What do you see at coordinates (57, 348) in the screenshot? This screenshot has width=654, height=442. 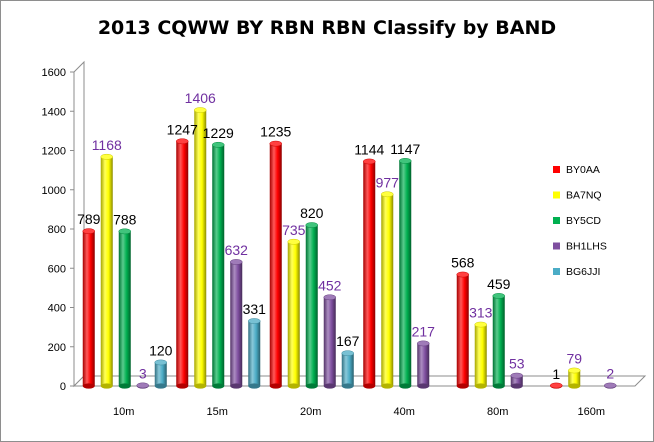 I see `y-tick-label: 200` at bounding box center [57, 348].